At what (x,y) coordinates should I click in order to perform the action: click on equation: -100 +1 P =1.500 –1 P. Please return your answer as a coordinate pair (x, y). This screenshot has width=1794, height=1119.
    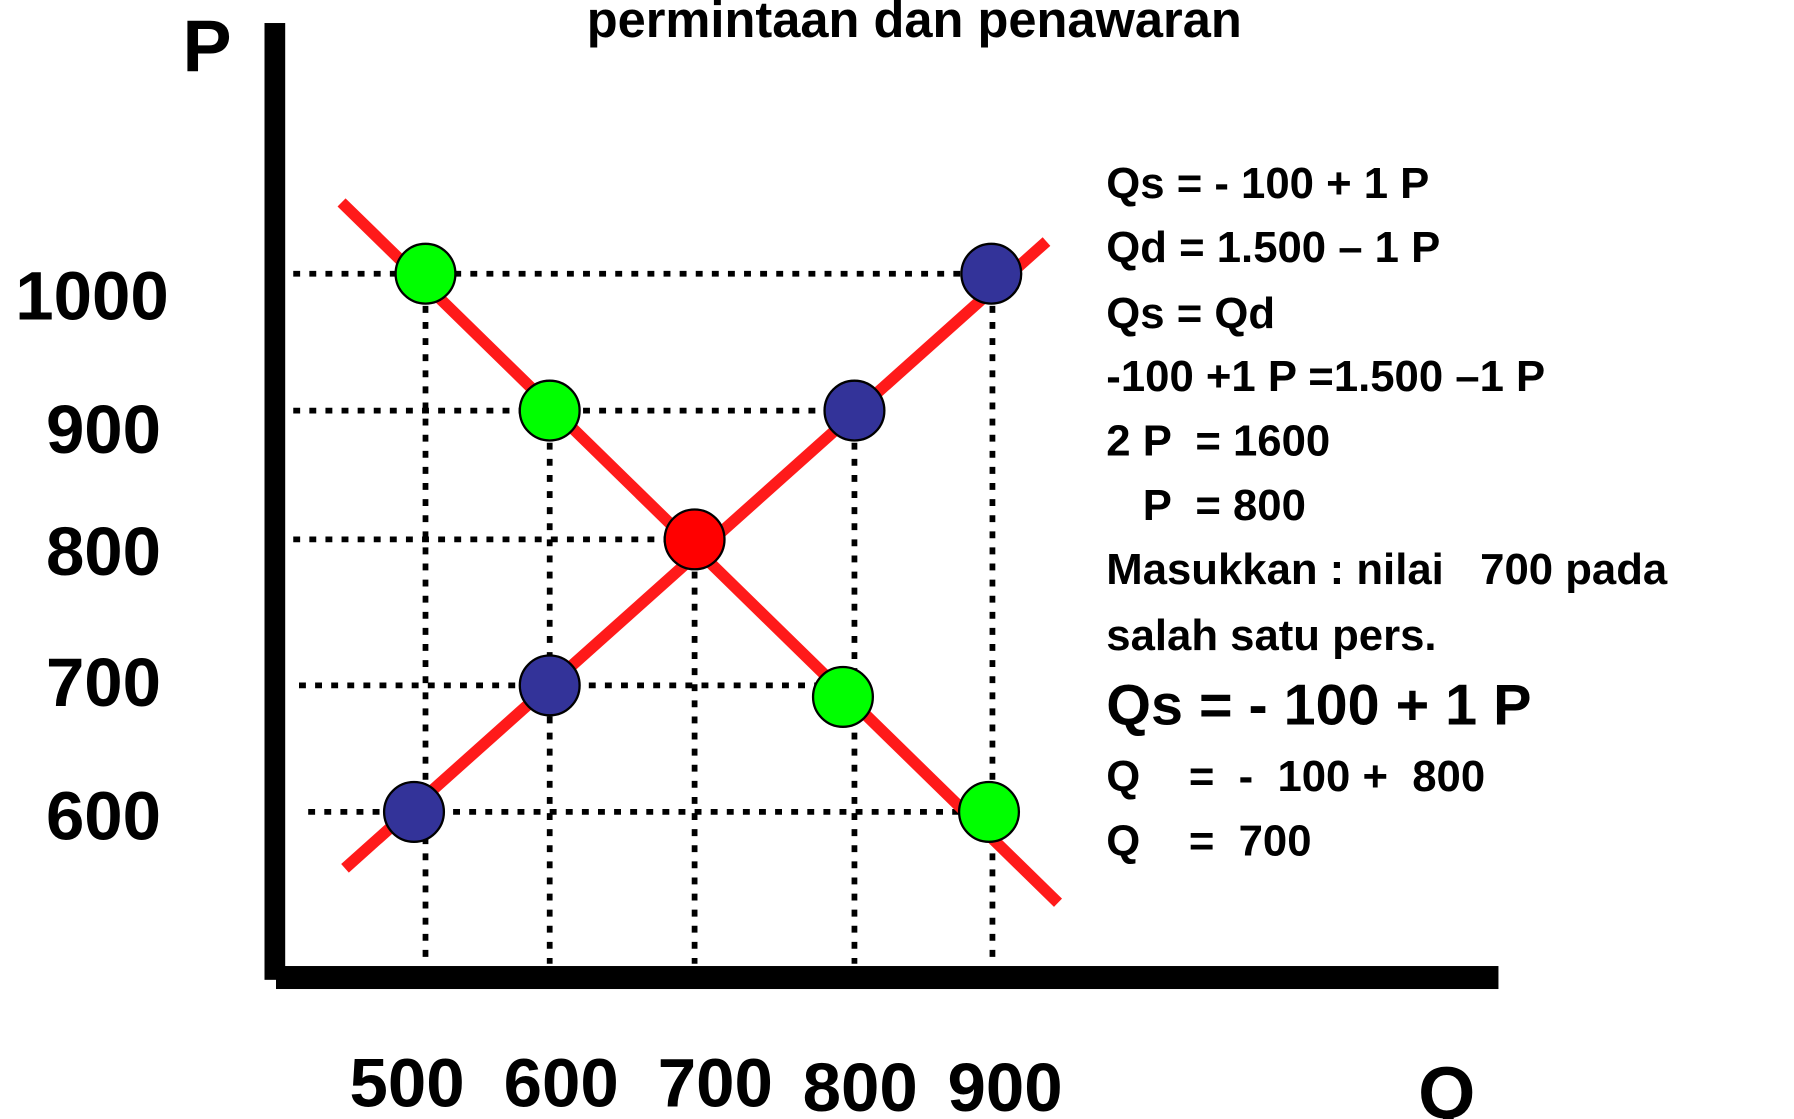
    Looking at the image, I should click on (1325, 376).